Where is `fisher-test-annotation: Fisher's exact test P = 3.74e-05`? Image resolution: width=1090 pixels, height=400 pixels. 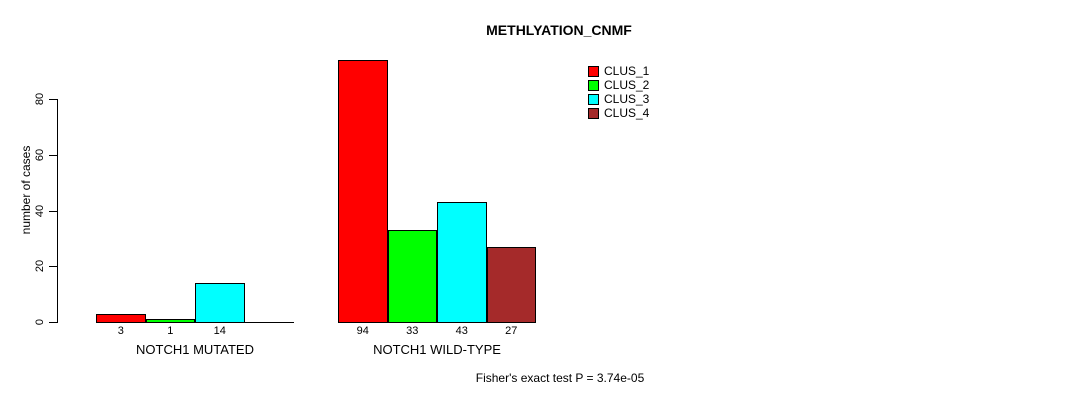
fisher-test-annotation: Fisher's exact test P = 3.74e-05 is located at coordinates (560, 378).